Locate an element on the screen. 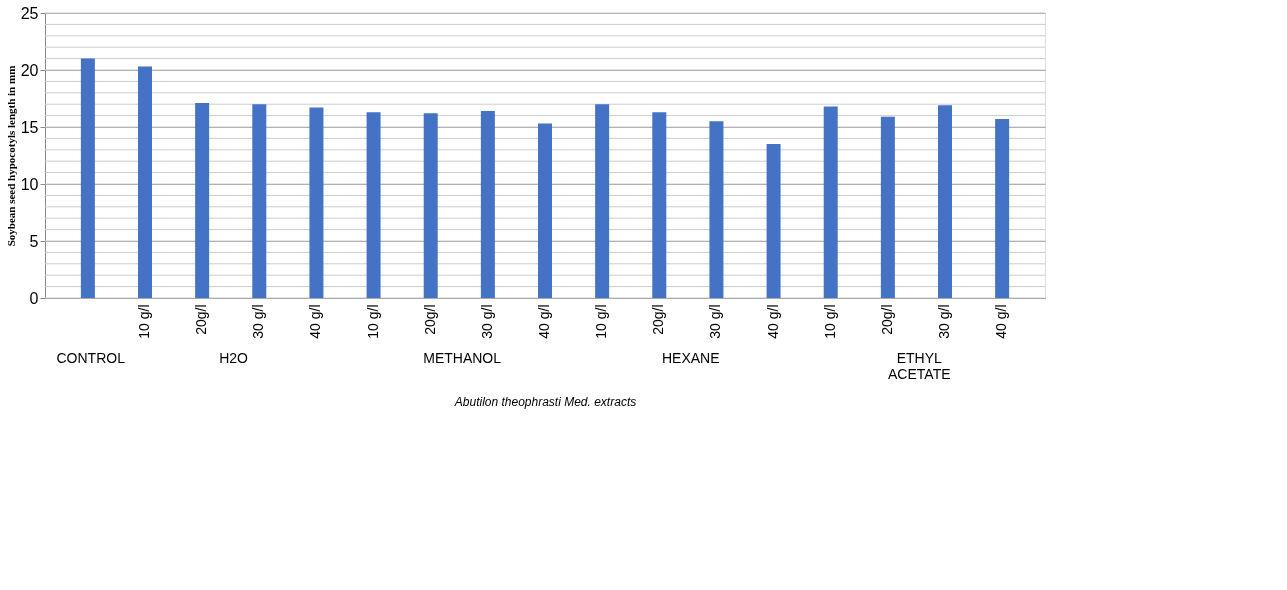 The width and height of the screenshot is (1287, 590). text: HEXANE is located at coordinates (690, 358).